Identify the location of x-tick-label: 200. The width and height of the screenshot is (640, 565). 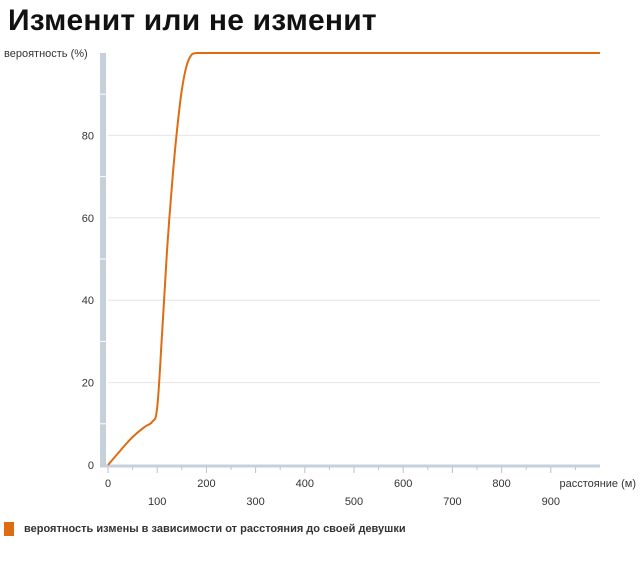
(206, 484).